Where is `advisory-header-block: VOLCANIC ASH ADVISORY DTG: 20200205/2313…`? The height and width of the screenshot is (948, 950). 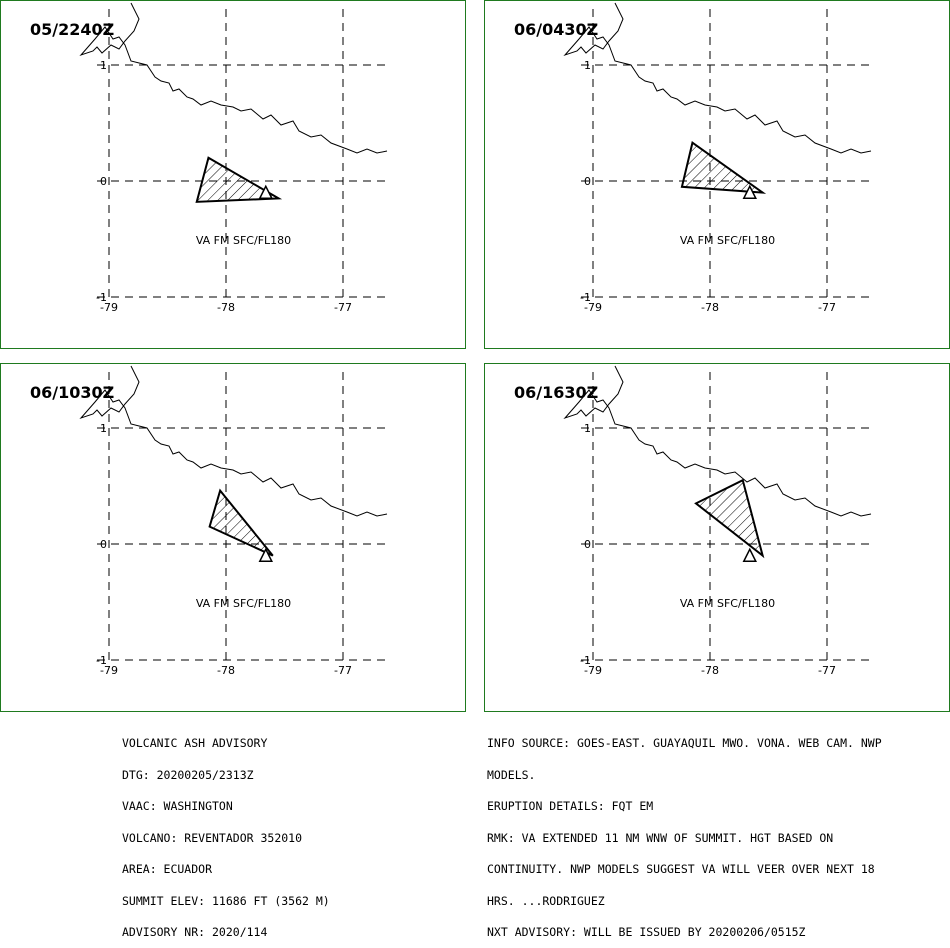
advisory-header-block: VOLCANIC ASH ADVISORY DTG: 20200205/2313… is located at coordinates (297, 832).